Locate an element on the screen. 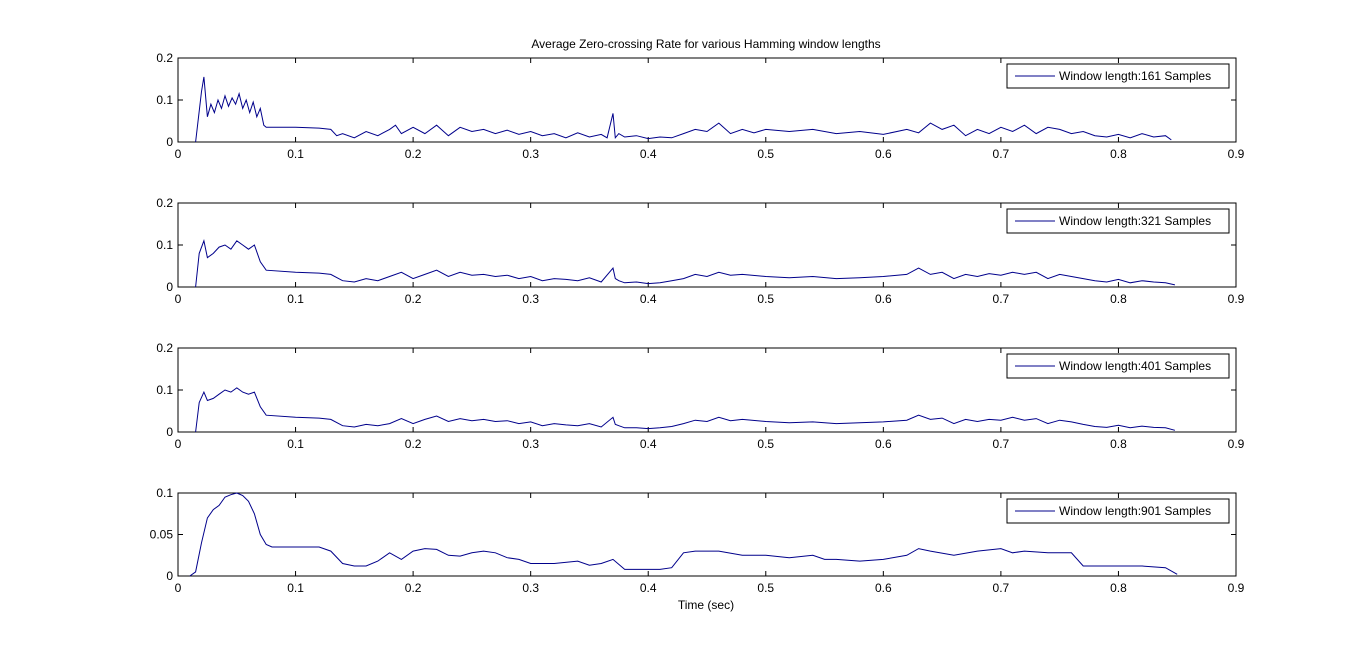  x-axis-label: Time (sec) is located at coordinates (706, 605).